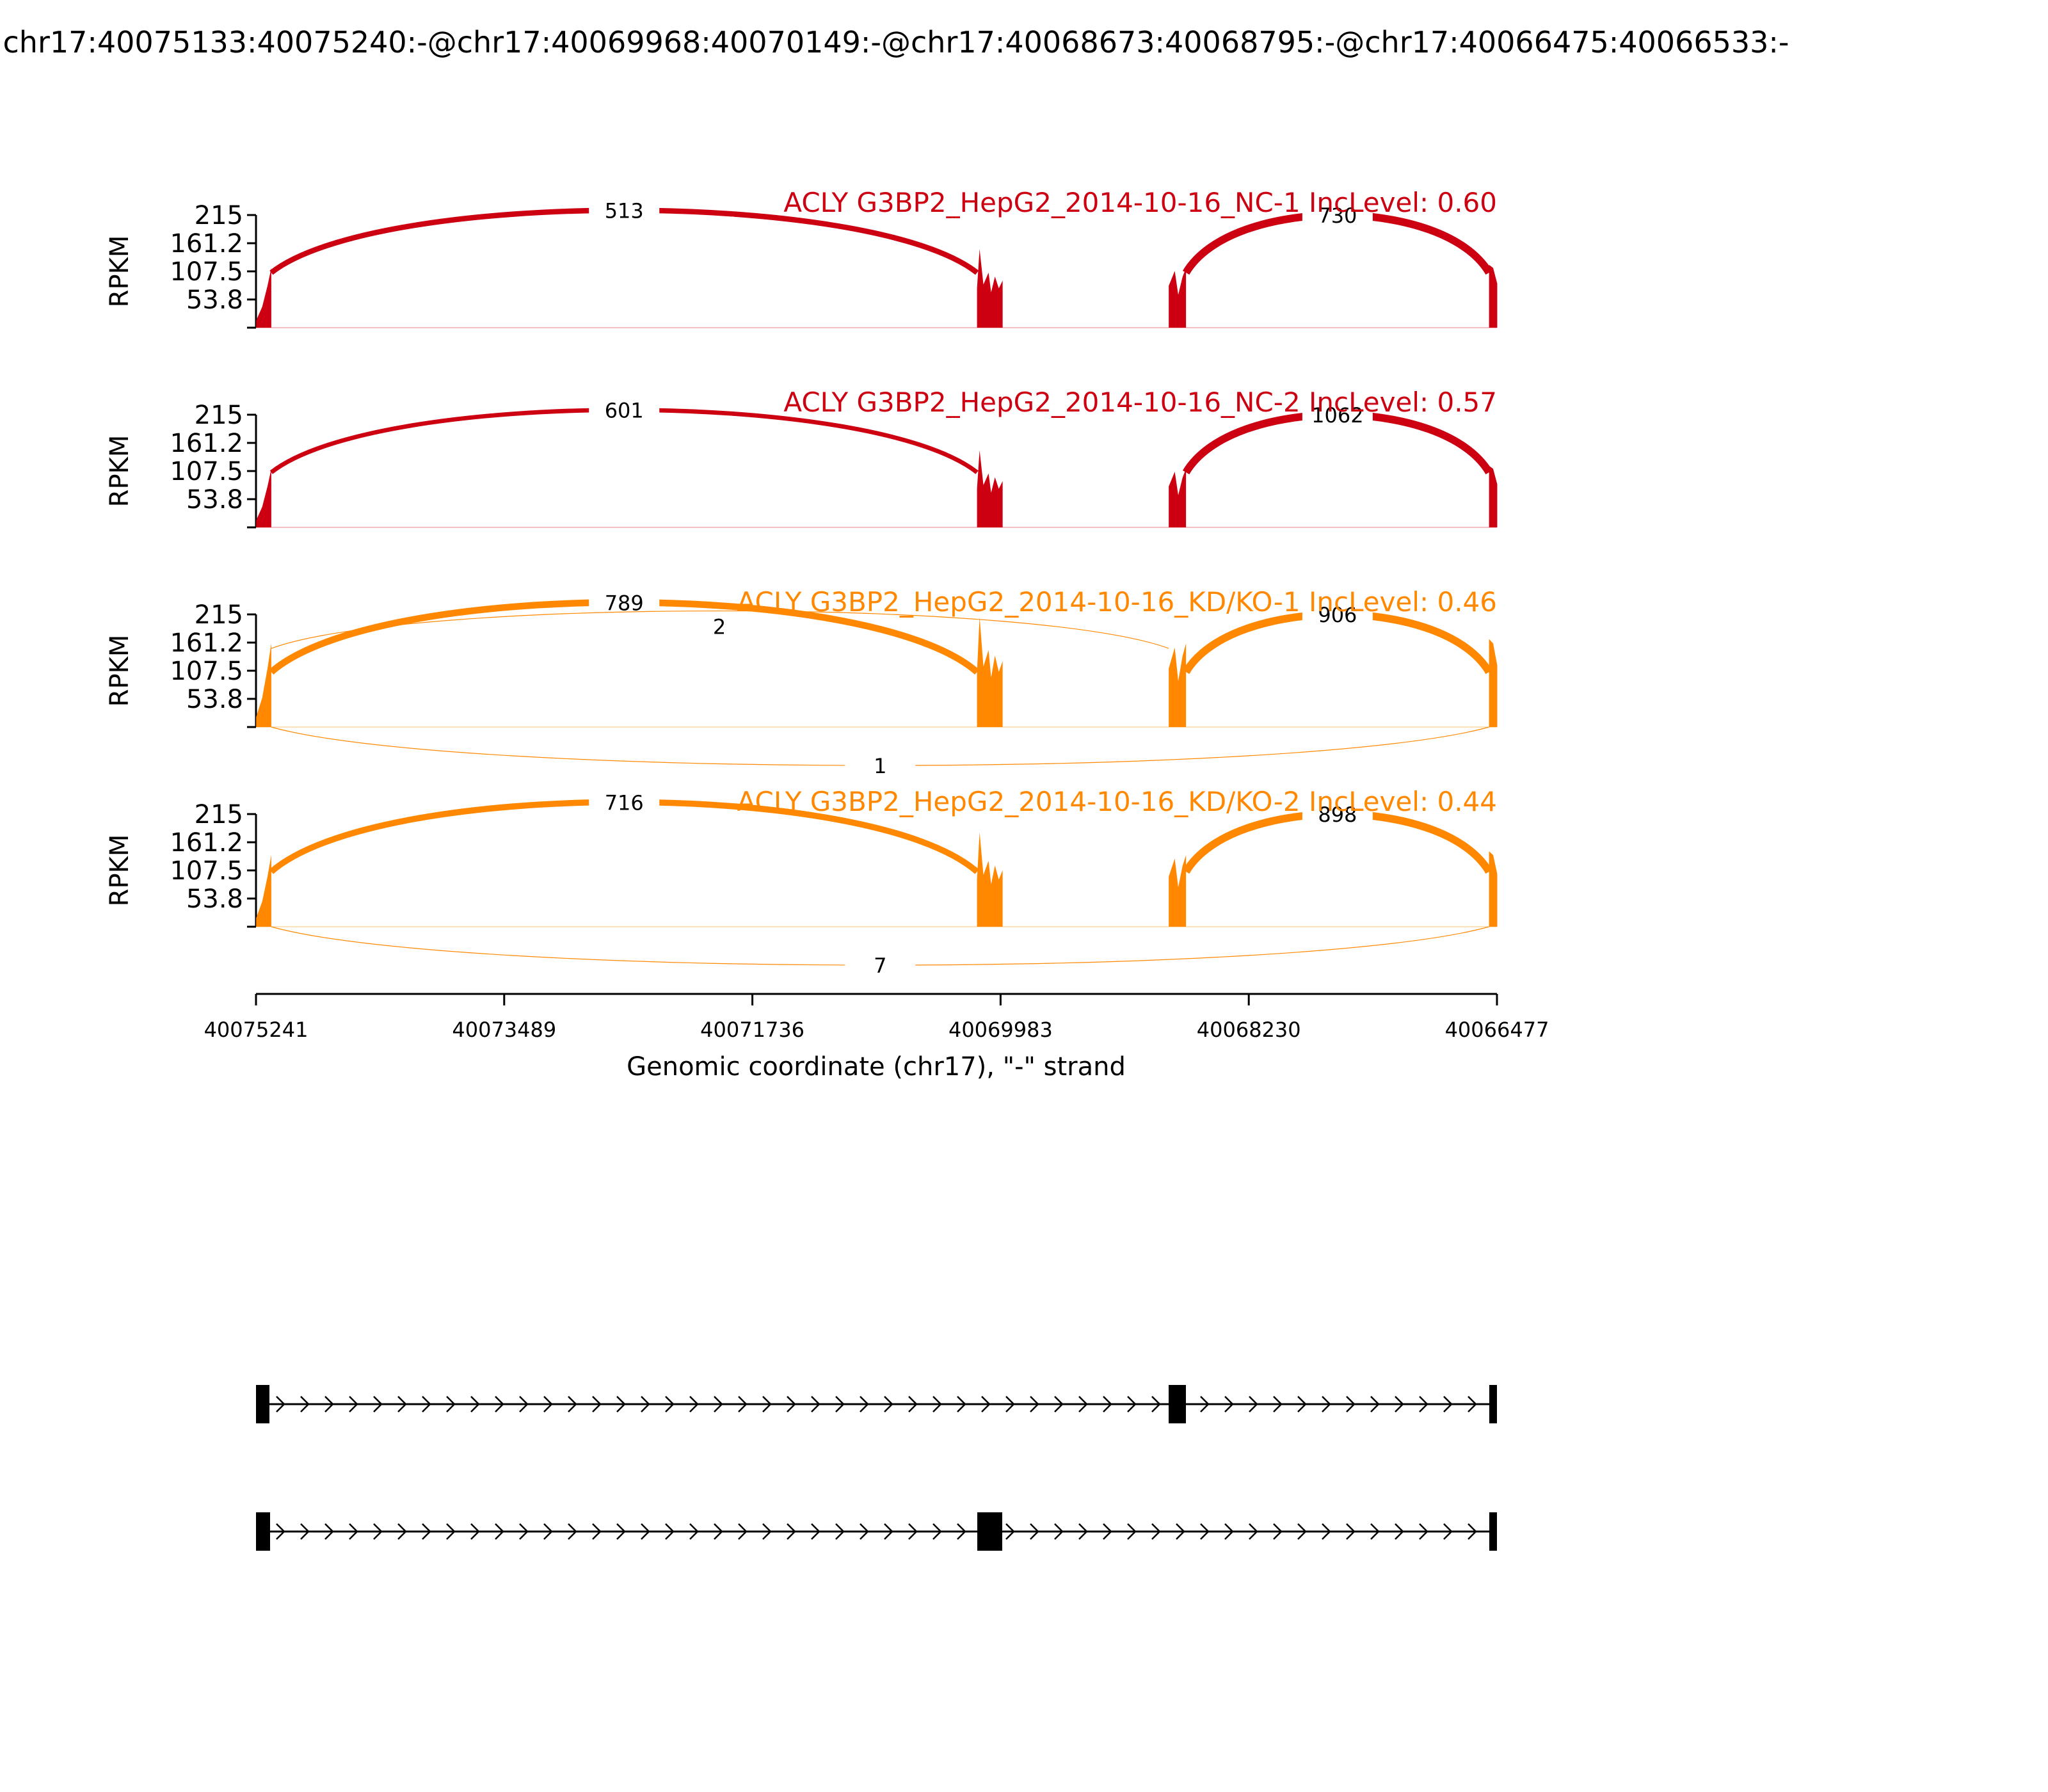 This screenshot has width=2048, height=1792. What do you see at coordinates (880, 966) in the screenshot?
I see `junction-count-label: 7` at bounding box center [880, 966].